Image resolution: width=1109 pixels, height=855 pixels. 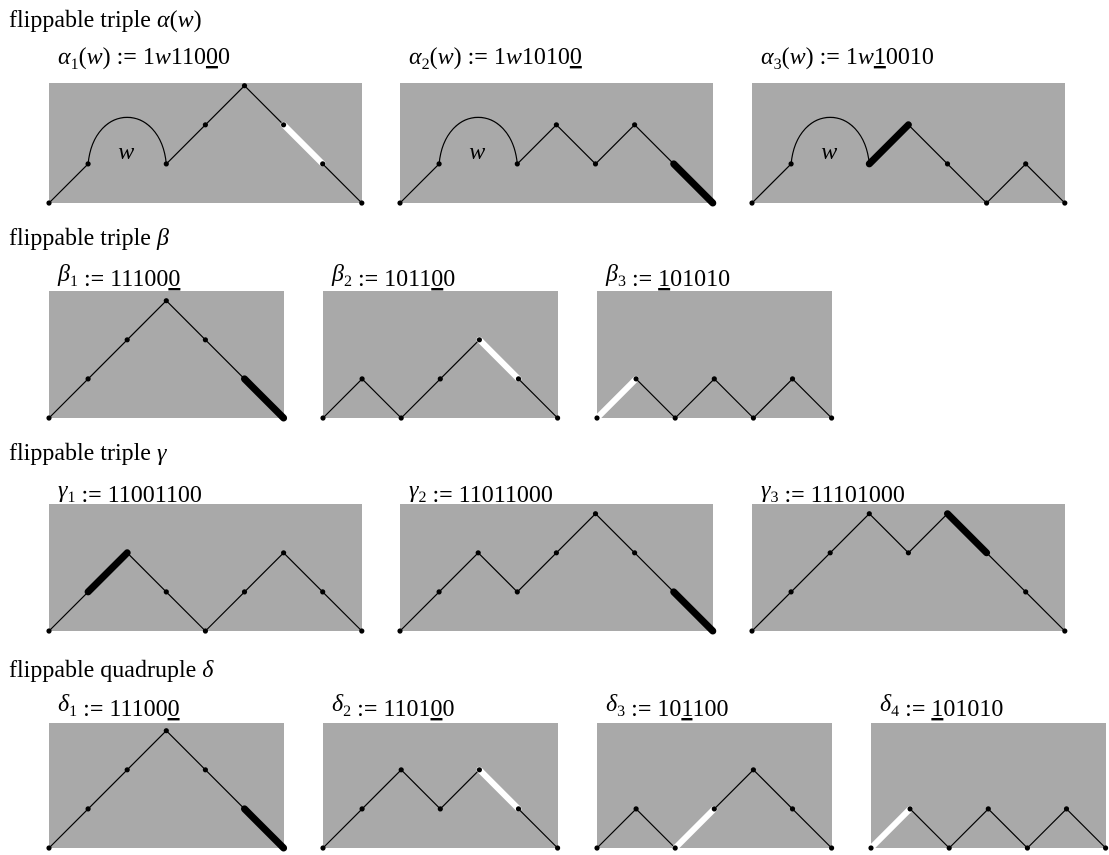 I want to click on label-arg-close: ), so click(x=458, y=57).